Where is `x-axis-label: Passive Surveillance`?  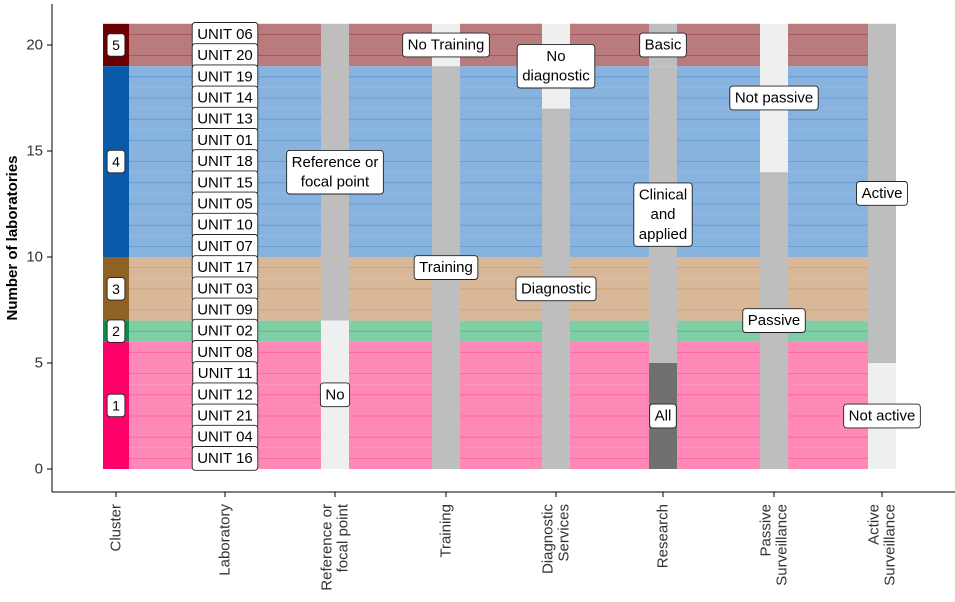 x-axis-label: Passive Surveillance is located at coordinates (774, 545).